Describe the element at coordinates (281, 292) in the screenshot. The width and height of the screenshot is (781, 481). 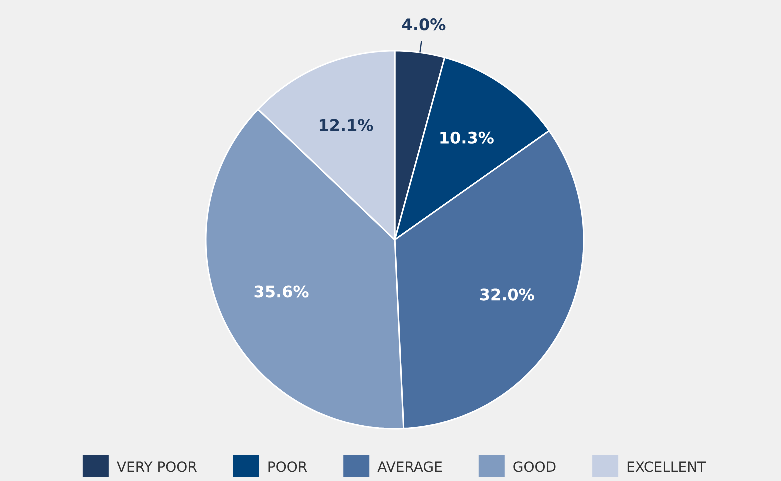
I see `data-label: 35.6%` at that location.